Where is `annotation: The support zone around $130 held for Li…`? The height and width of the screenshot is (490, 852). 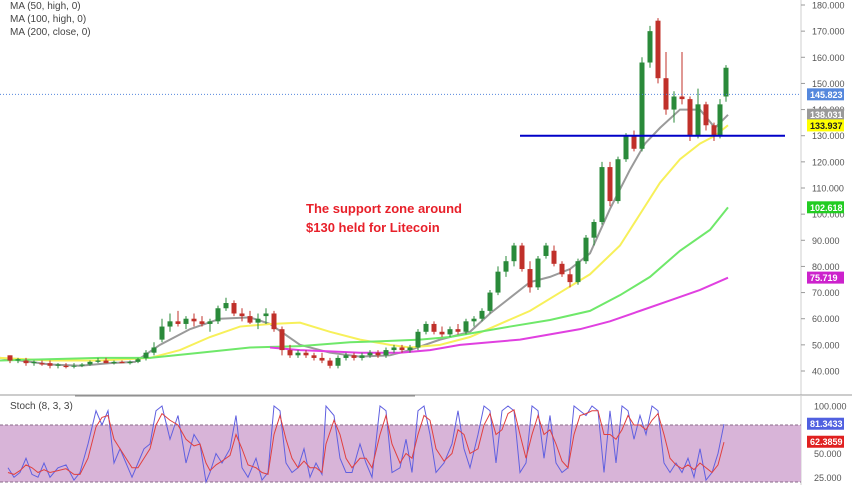 annotation: The support zone around $130 held for Li… is located at coordinates (384, 218).